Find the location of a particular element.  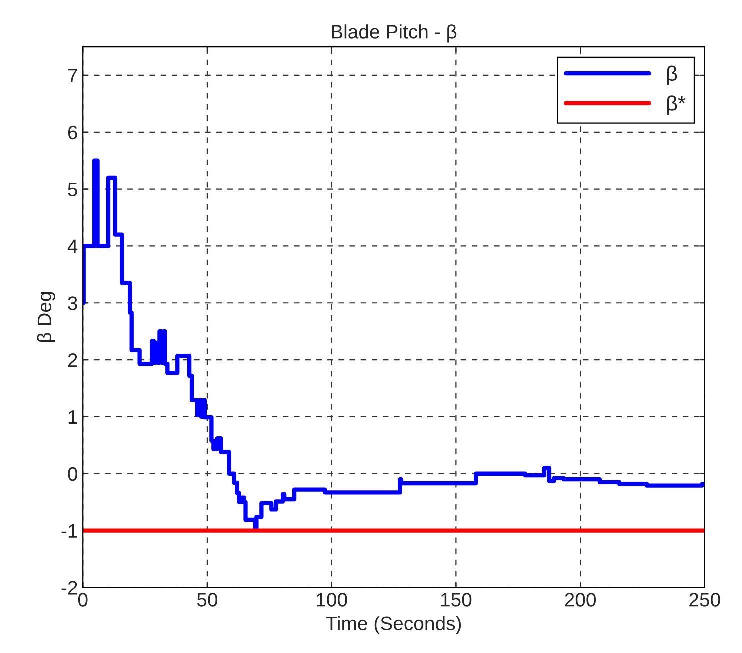

y-axis-title: β Deg is located at coordinates (46, 317).